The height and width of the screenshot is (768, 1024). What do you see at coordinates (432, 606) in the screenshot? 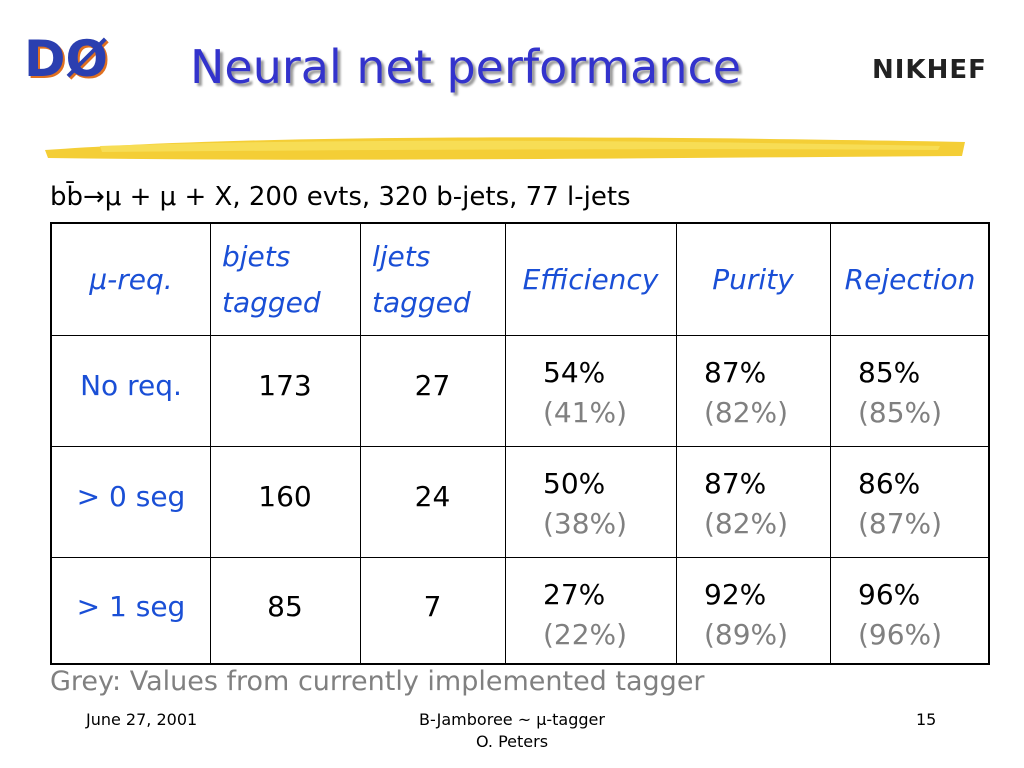
I see `count-cell: 7` at bounding box center [432, 606].